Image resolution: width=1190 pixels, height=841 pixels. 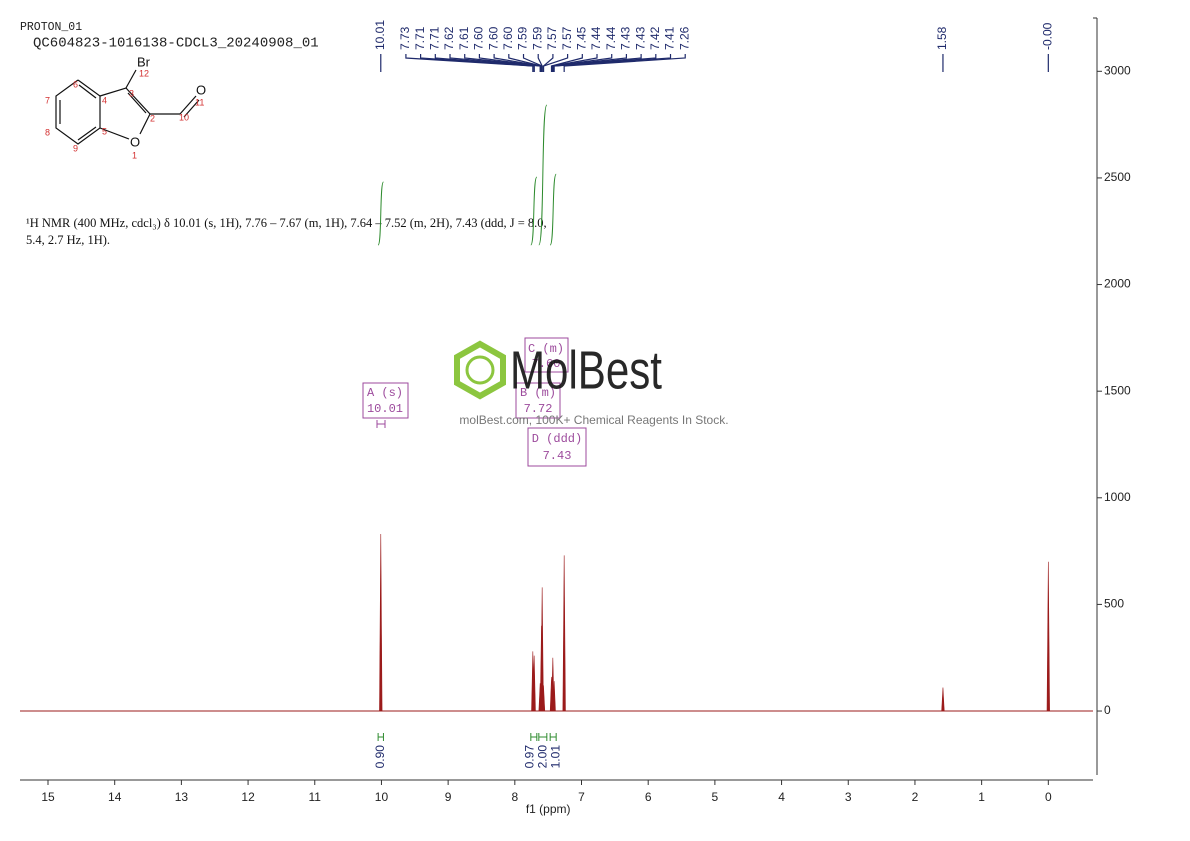 I want to click on peak-pick-label: 7.61, so click(x=464, y=38).